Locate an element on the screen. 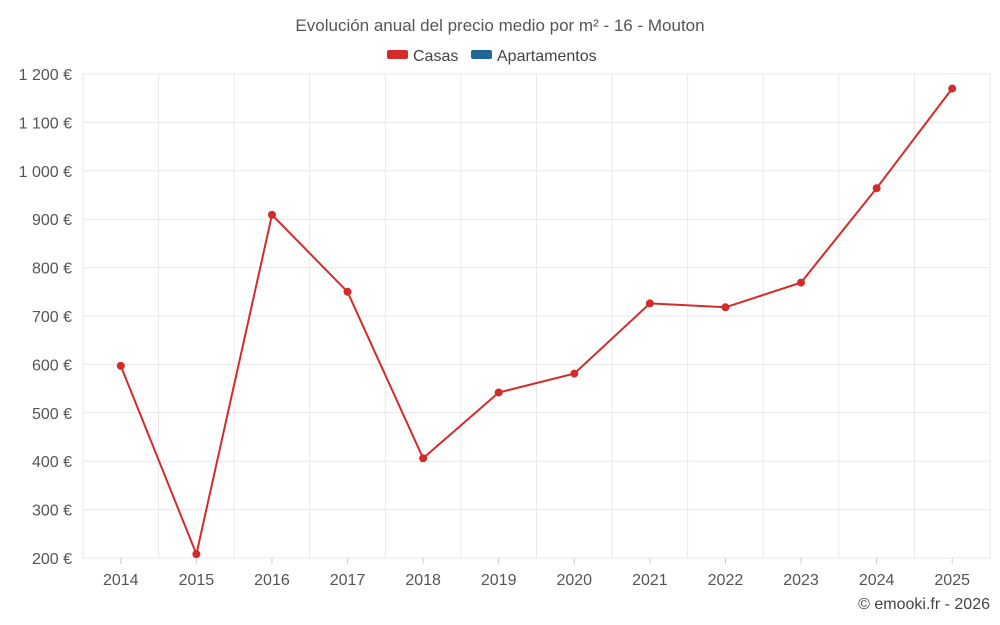 This screenshot has height=625, width=1000. y-tick-label: 300 € is located at coordinates (52, 511).